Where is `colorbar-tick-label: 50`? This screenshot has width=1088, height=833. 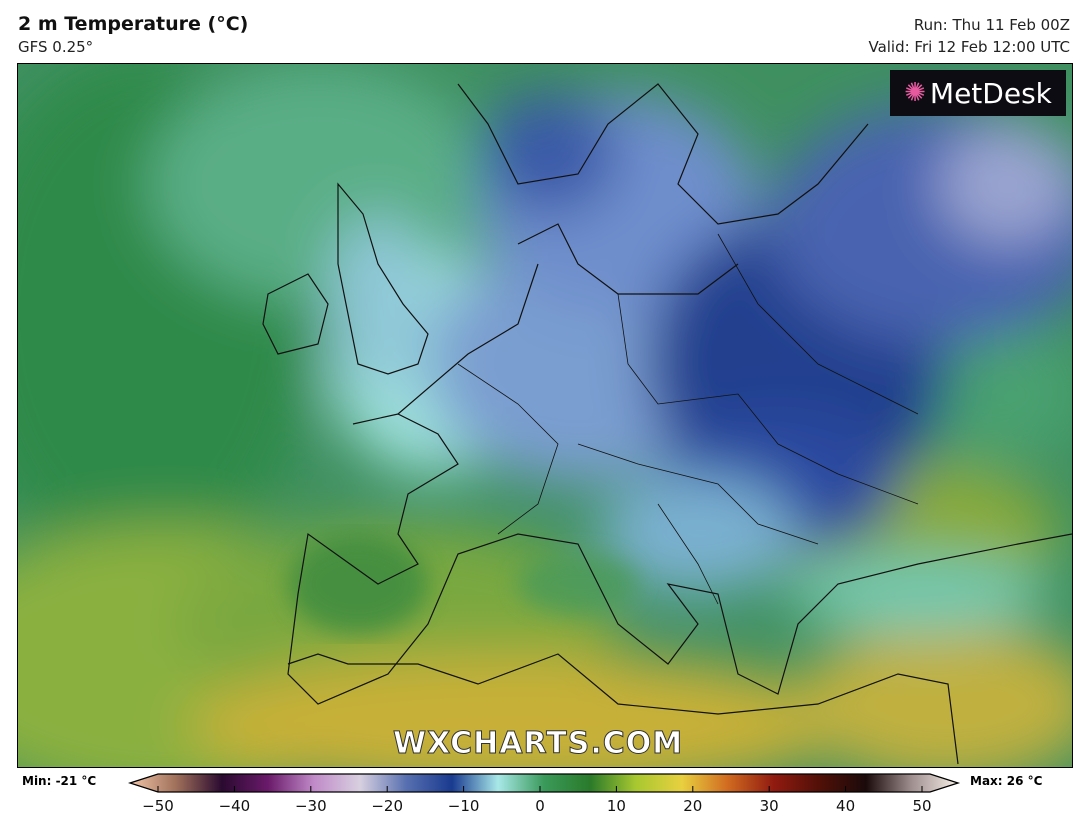 colorbar-tick-label: 50 is located at coordinates (922, 806).